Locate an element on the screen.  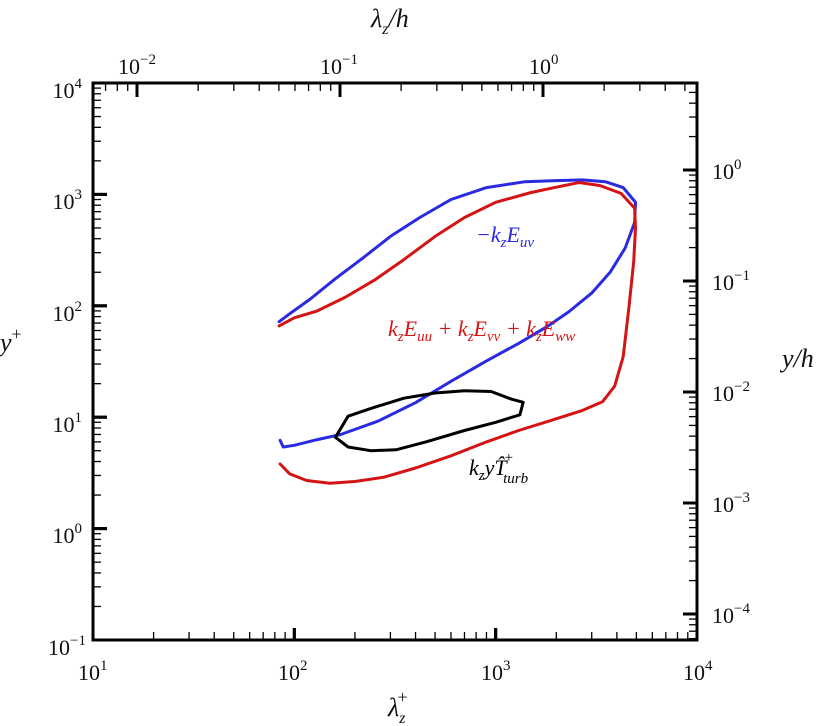
y-tick-labels: 10⁴ 10³ 10² 10¹ 10⁰ 10⁻¹ is located at coordinates (67, 368).